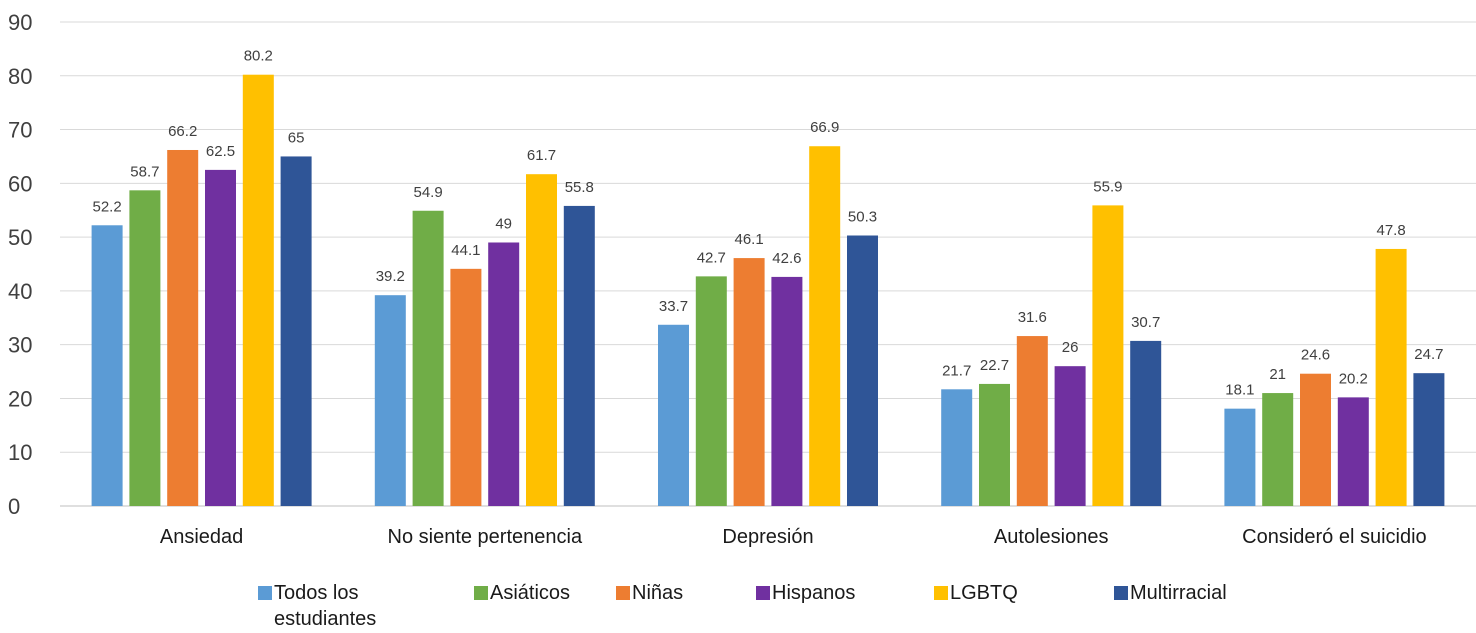  I want to click on y-tick-label: 30, so click(20, 345).